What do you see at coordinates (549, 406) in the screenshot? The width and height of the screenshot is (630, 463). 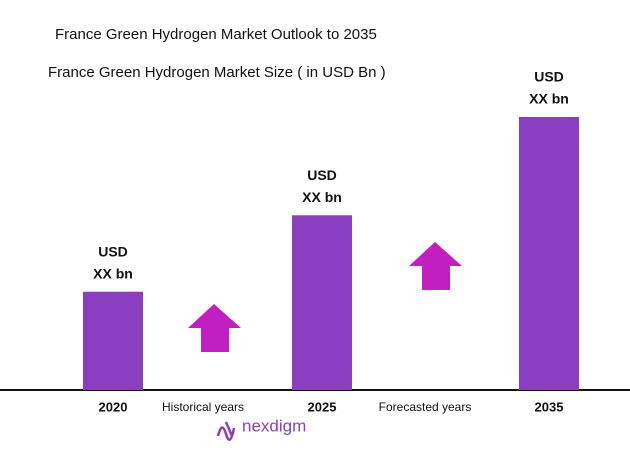 I see `x-tick-label: 2035` at bounding box center [549, 406].